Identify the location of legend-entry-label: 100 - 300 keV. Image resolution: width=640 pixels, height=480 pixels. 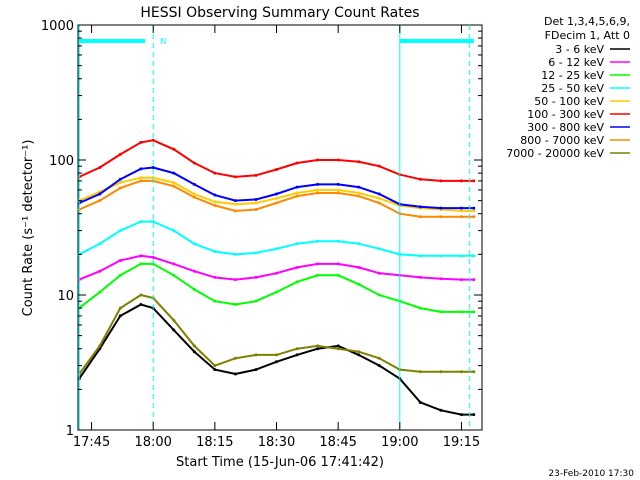
(565, 114).